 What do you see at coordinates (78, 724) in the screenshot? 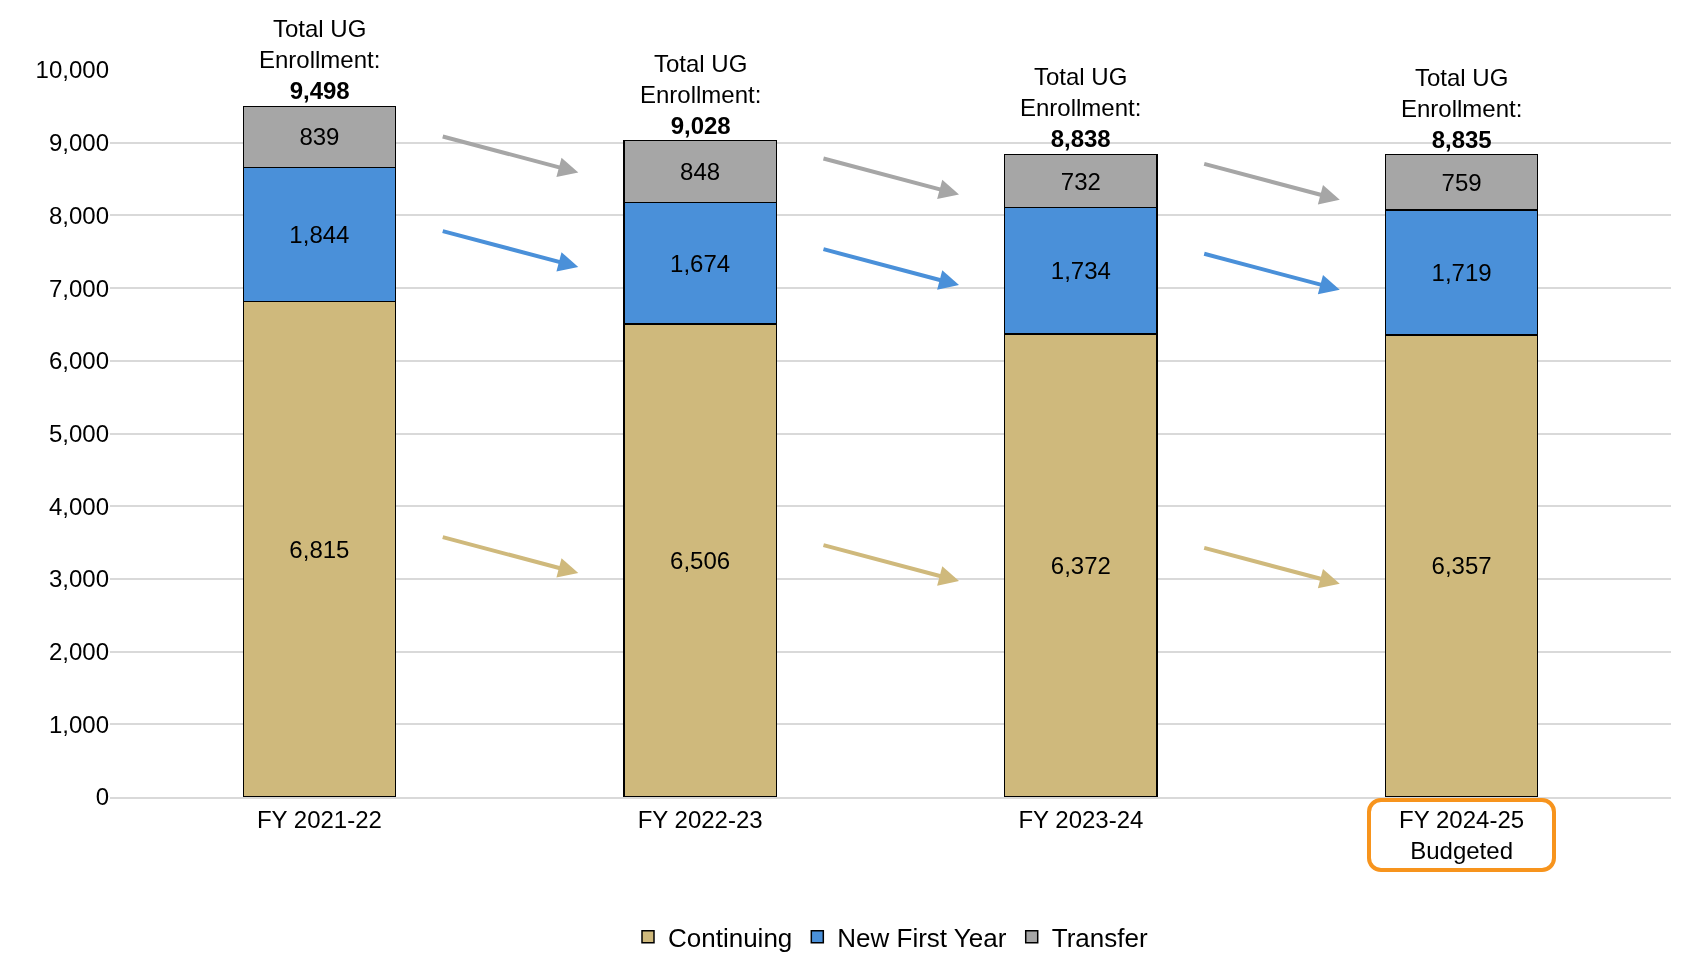
I see `y-tick-label: 1,000` at bounding box center [78, 724].